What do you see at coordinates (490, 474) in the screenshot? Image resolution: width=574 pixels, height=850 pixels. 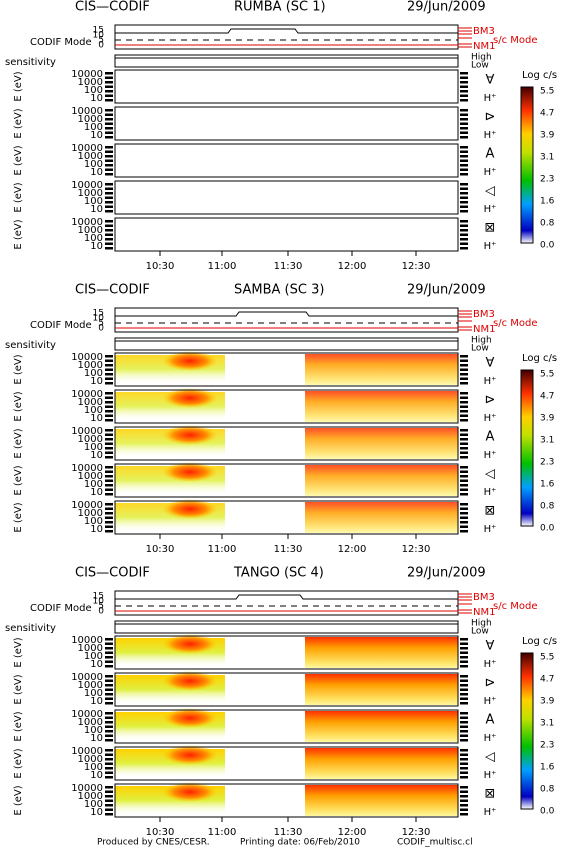 I see `direction: ◁` at bounding box center [490, 474].